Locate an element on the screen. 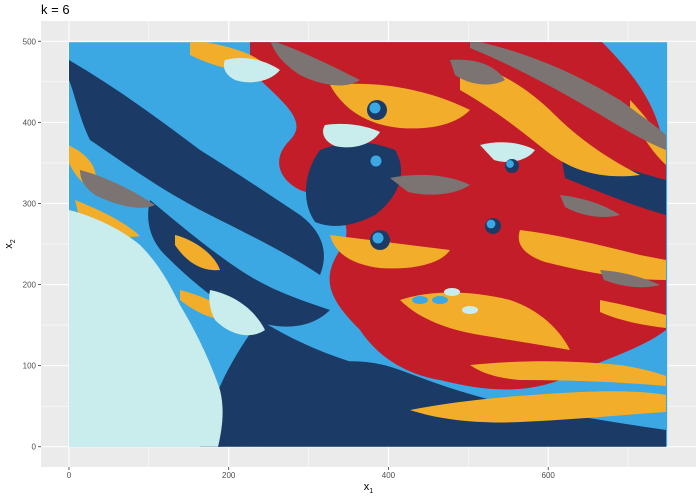 The height and width of the screenshot is (500, 700). x-tick-label: 600 is located at coordinates (549, 475).